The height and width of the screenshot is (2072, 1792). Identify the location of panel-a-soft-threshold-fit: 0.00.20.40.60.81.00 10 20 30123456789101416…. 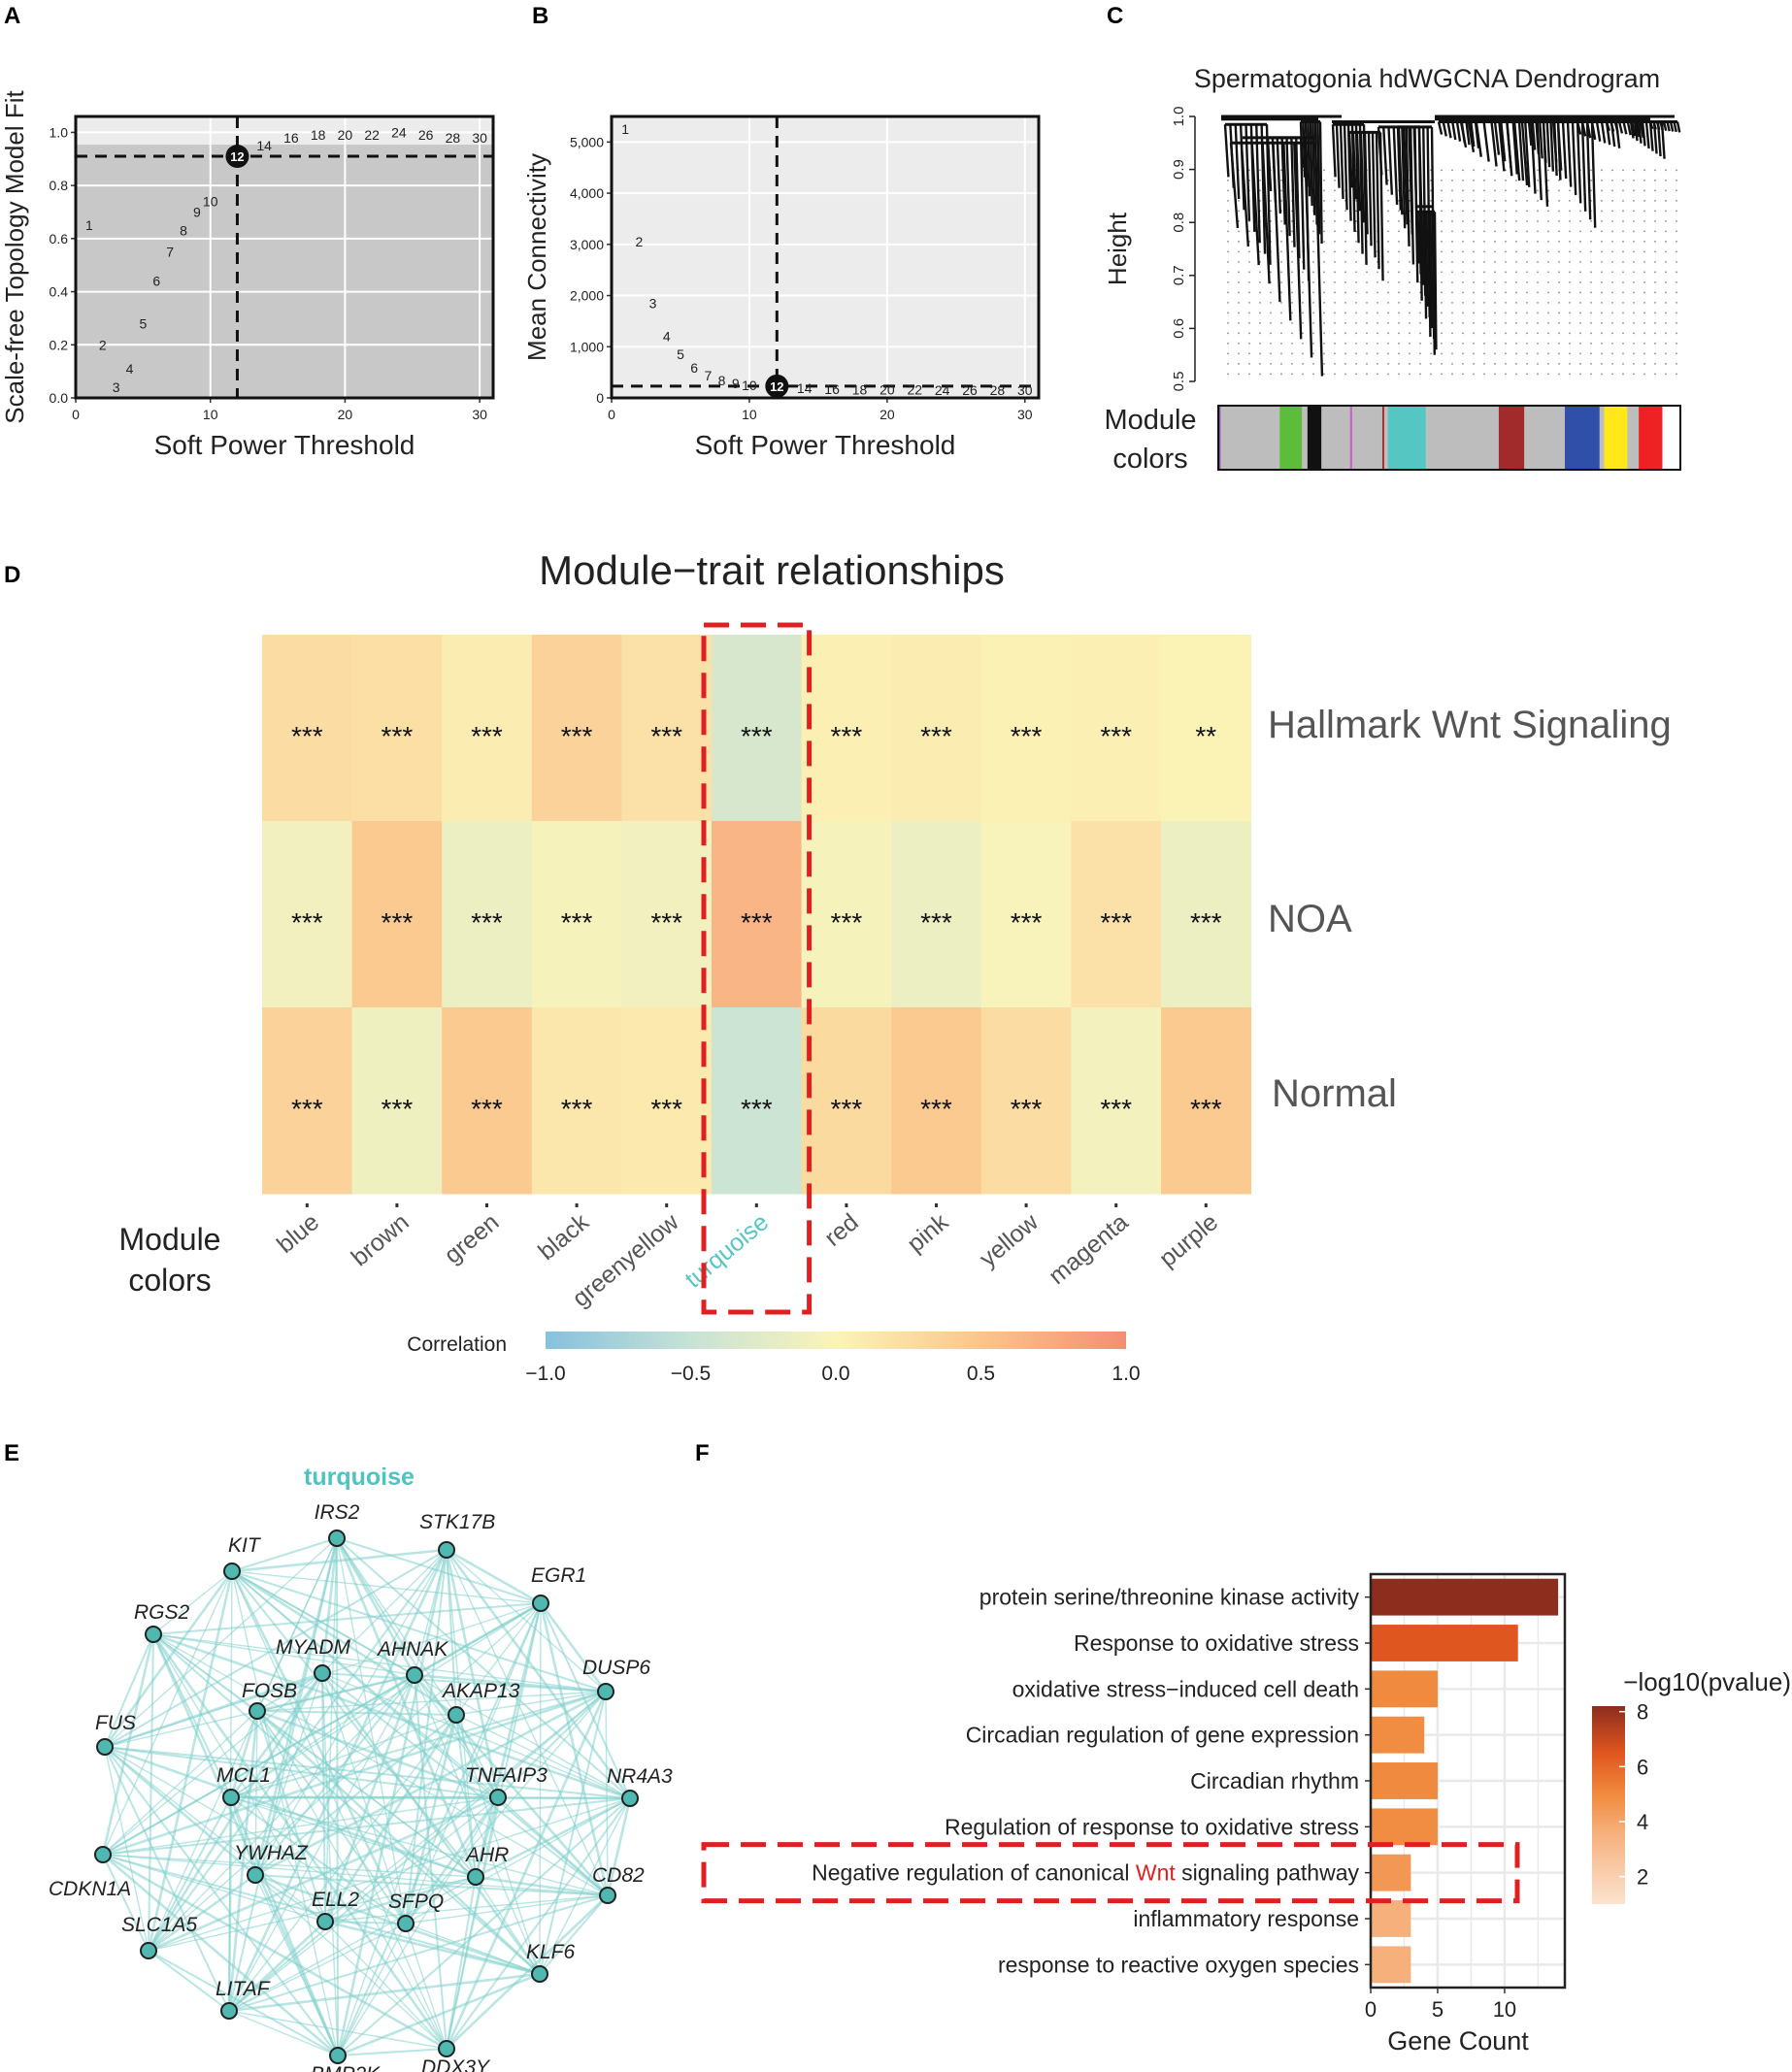
(248, 275).